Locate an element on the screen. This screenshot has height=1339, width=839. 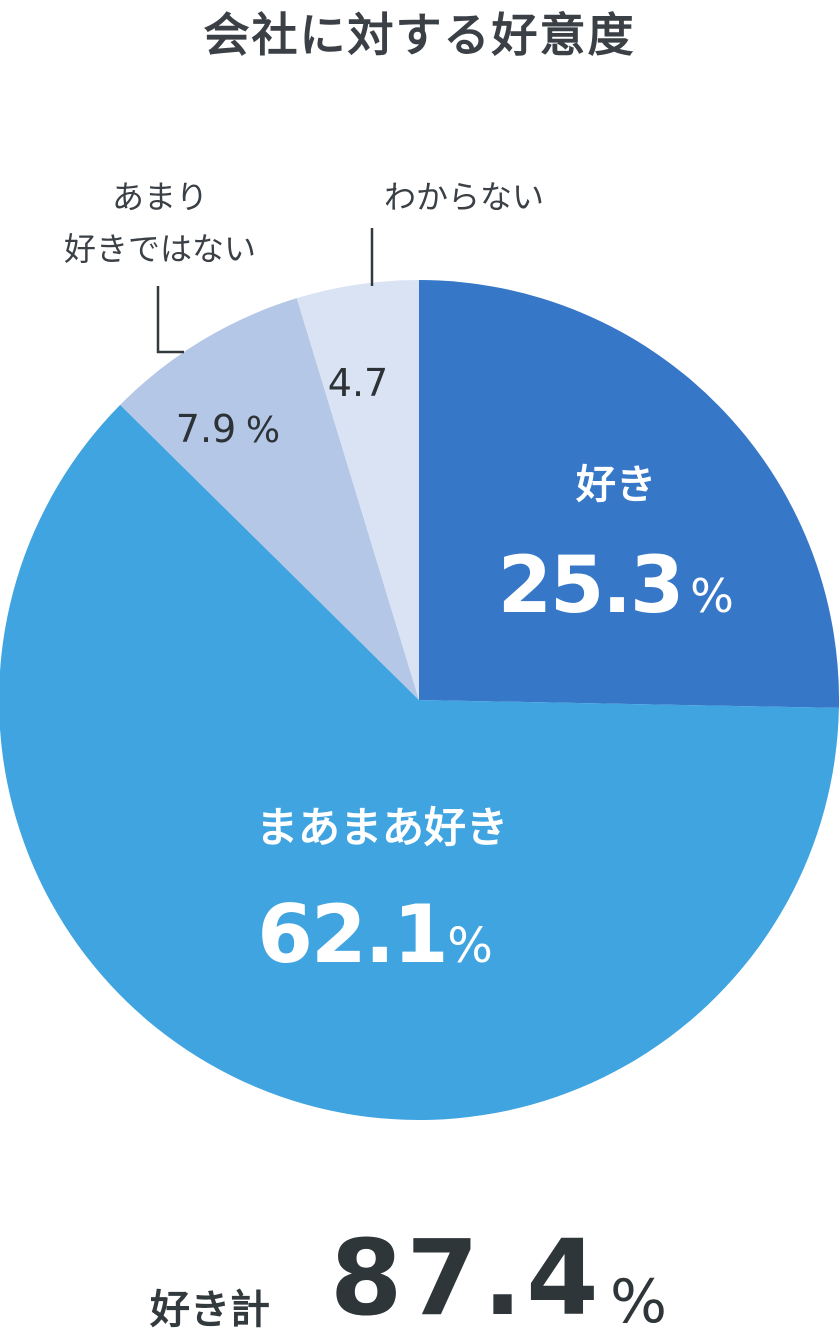
pie-slice-wakaranai is located at coordinates (357, 490).